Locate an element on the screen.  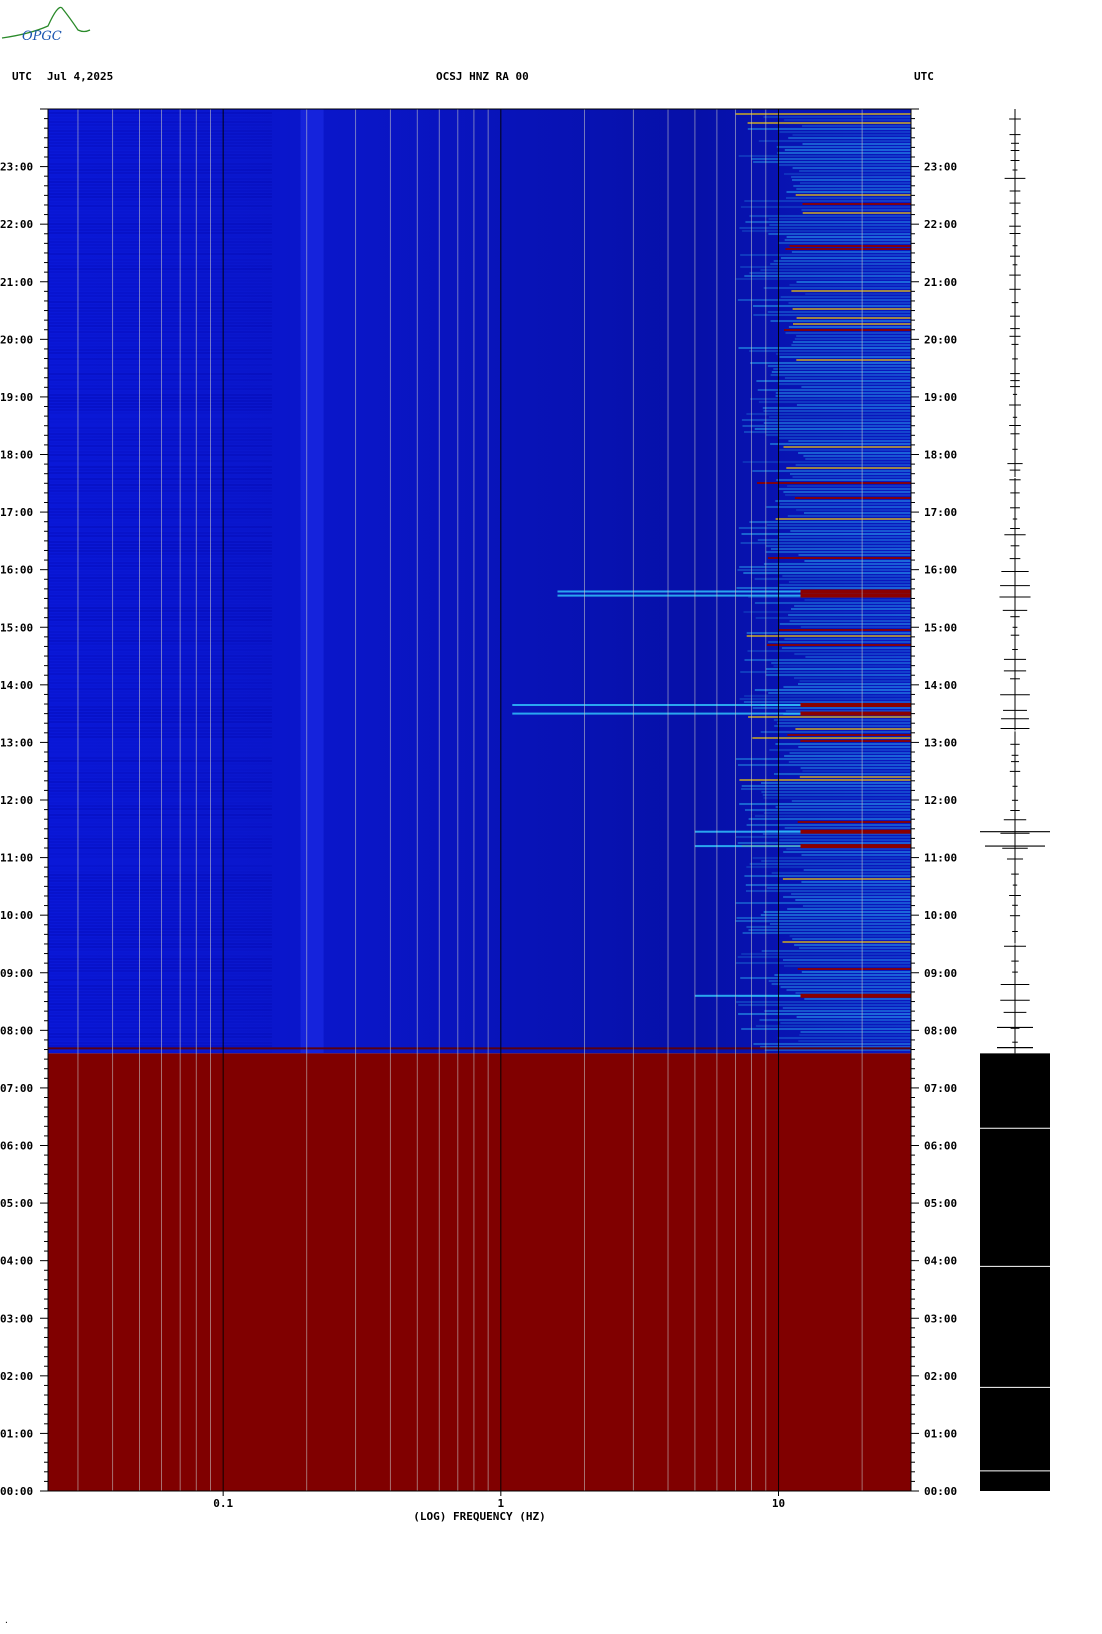
left-y-tick-label: 15:00 is located at coordinates (16, 627).